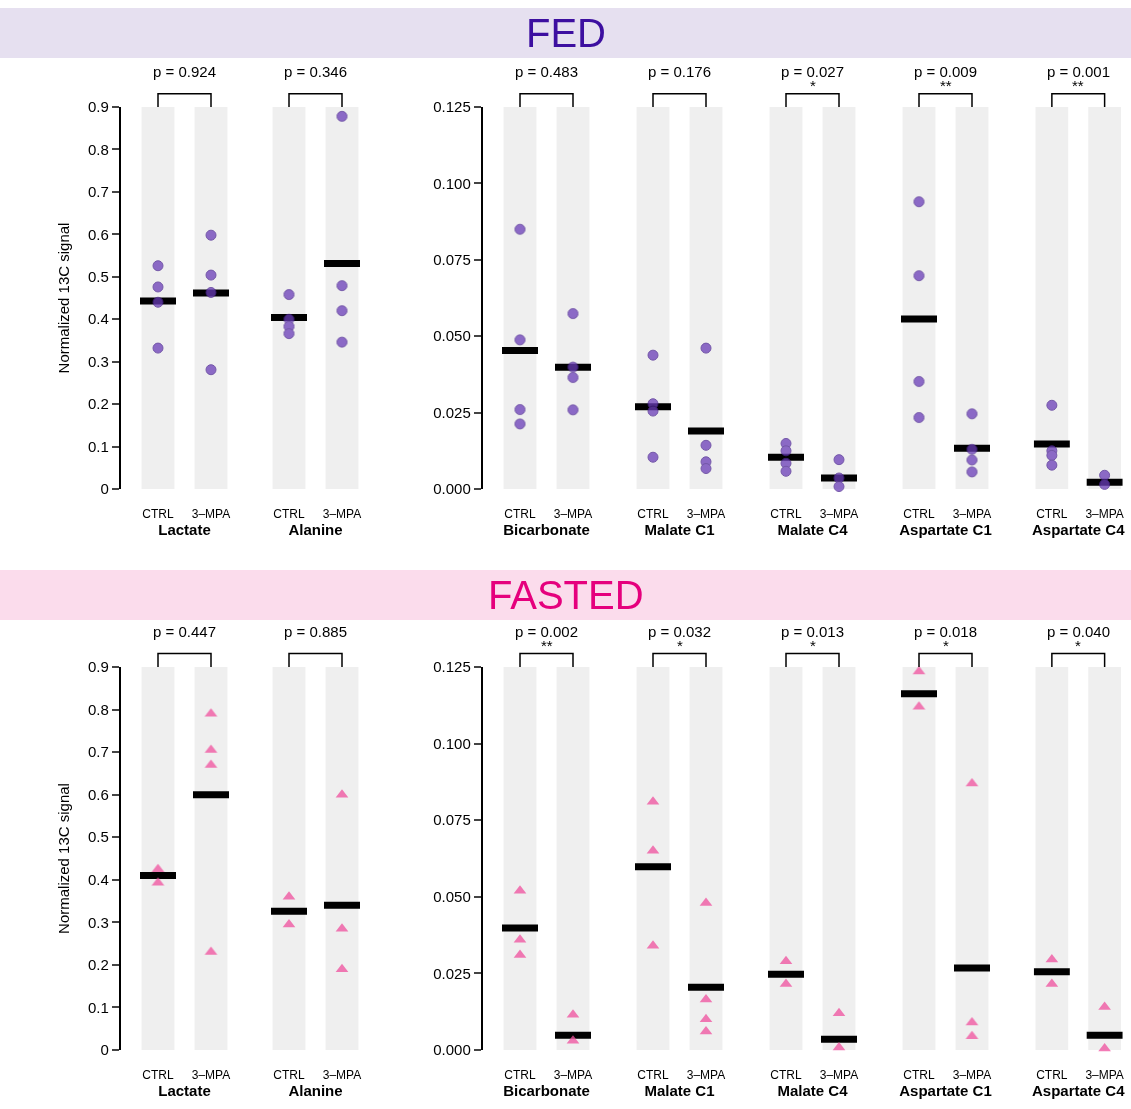  Describe the element at coordinates (1078, 631) in the screenshot. I see `text: p = 0.040` at that location.